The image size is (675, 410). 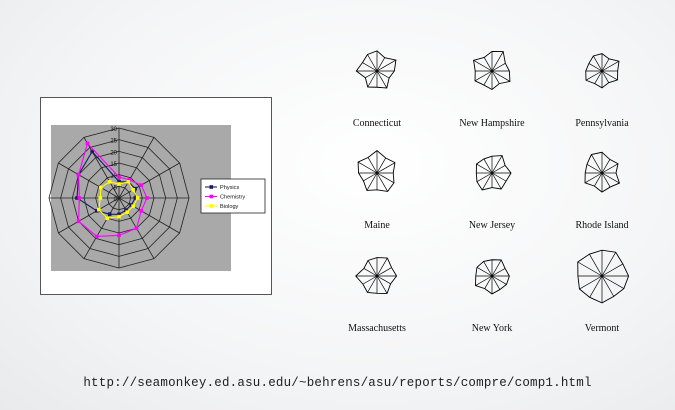 What do you see at coordinates (492, 123) in the screenshot?
I see `star-glyph-label: New Hampshire` at bounding box center [492, 123].